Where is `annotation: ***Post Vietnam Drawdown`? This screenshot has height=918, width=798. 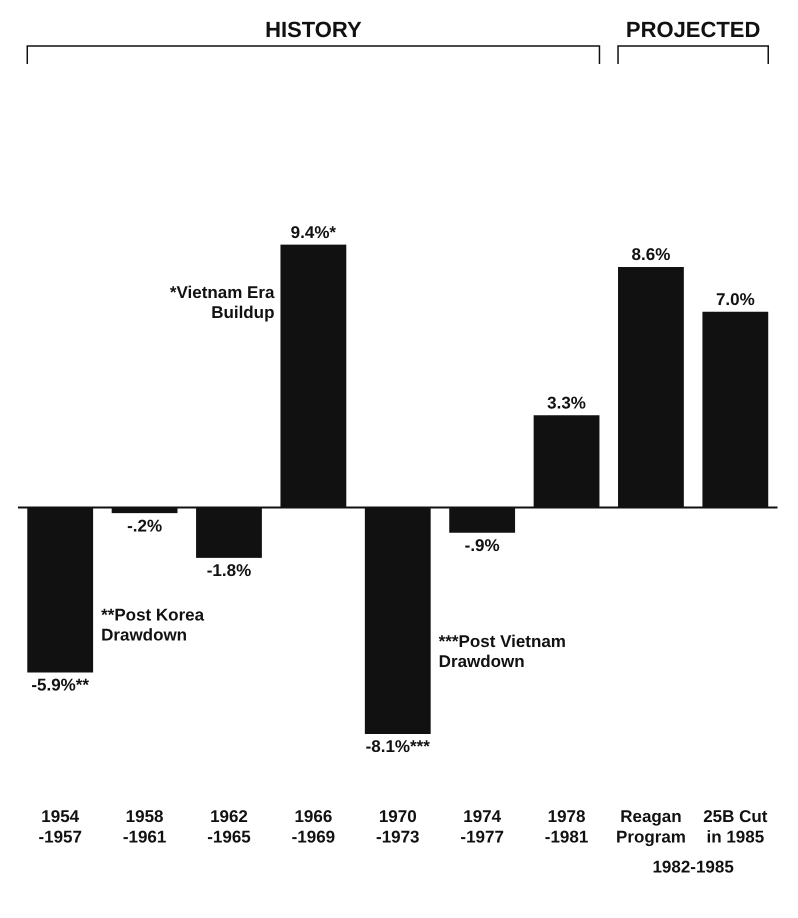 annotation: ***Post Vietnam Drawdown is located at coordinates (502, 652).